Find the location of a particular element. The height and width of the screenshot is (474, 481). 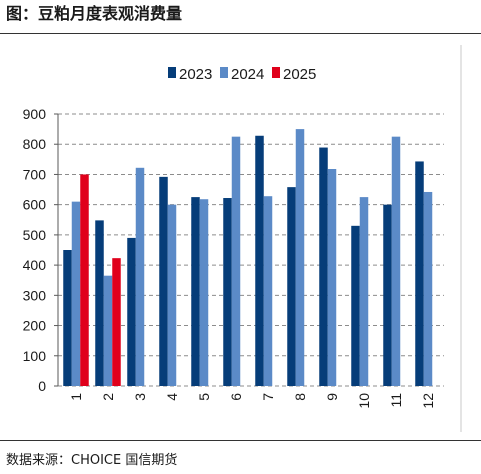

legend-swatch-2024 is located at coordinates (224, 72).